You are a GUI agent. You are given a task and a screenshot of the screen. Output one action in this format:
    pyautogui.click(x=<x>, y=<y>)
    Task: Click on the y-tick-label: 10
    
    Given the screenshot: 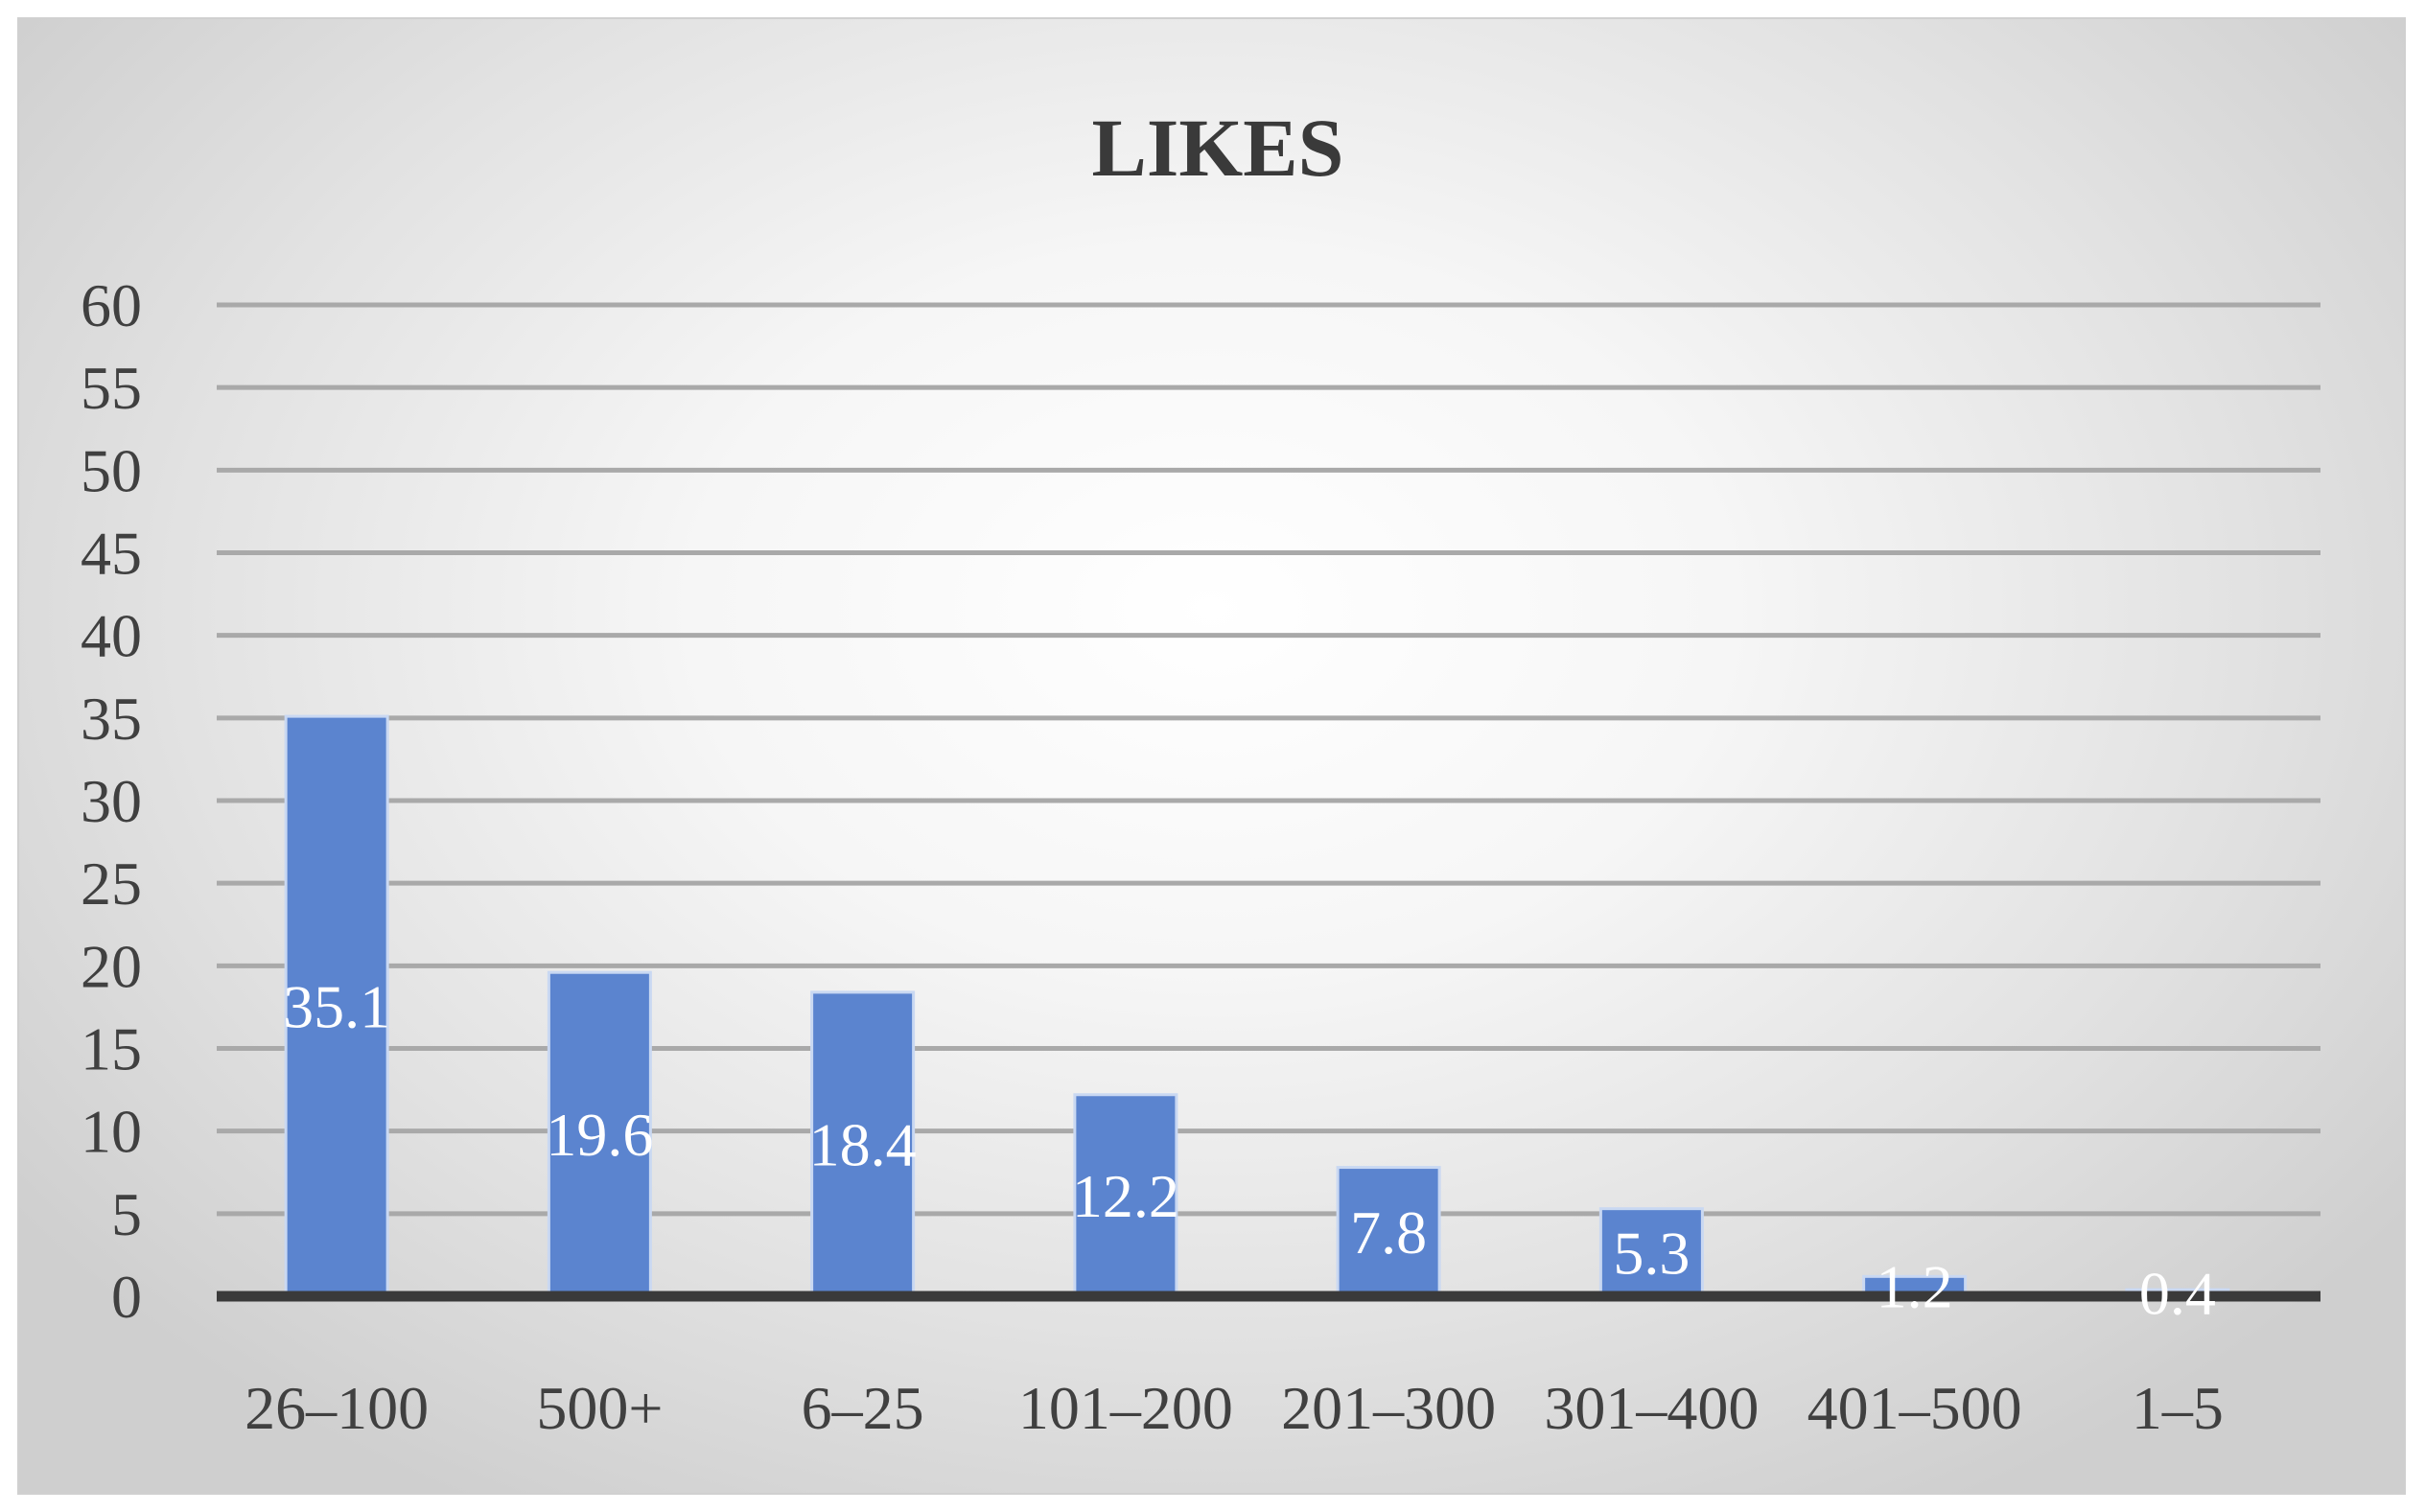 What is the action you would take?
    pyautogui.click(x=111, y=1132)
    